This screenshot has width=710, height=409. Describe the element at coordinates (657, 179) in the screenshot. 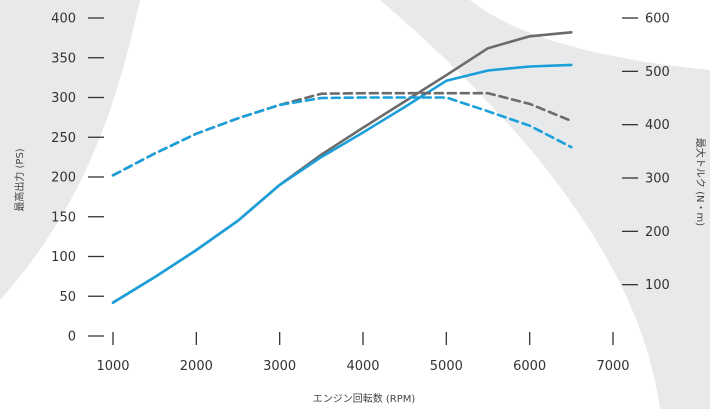

I see `y2-tick-label-300: 300` at that location.